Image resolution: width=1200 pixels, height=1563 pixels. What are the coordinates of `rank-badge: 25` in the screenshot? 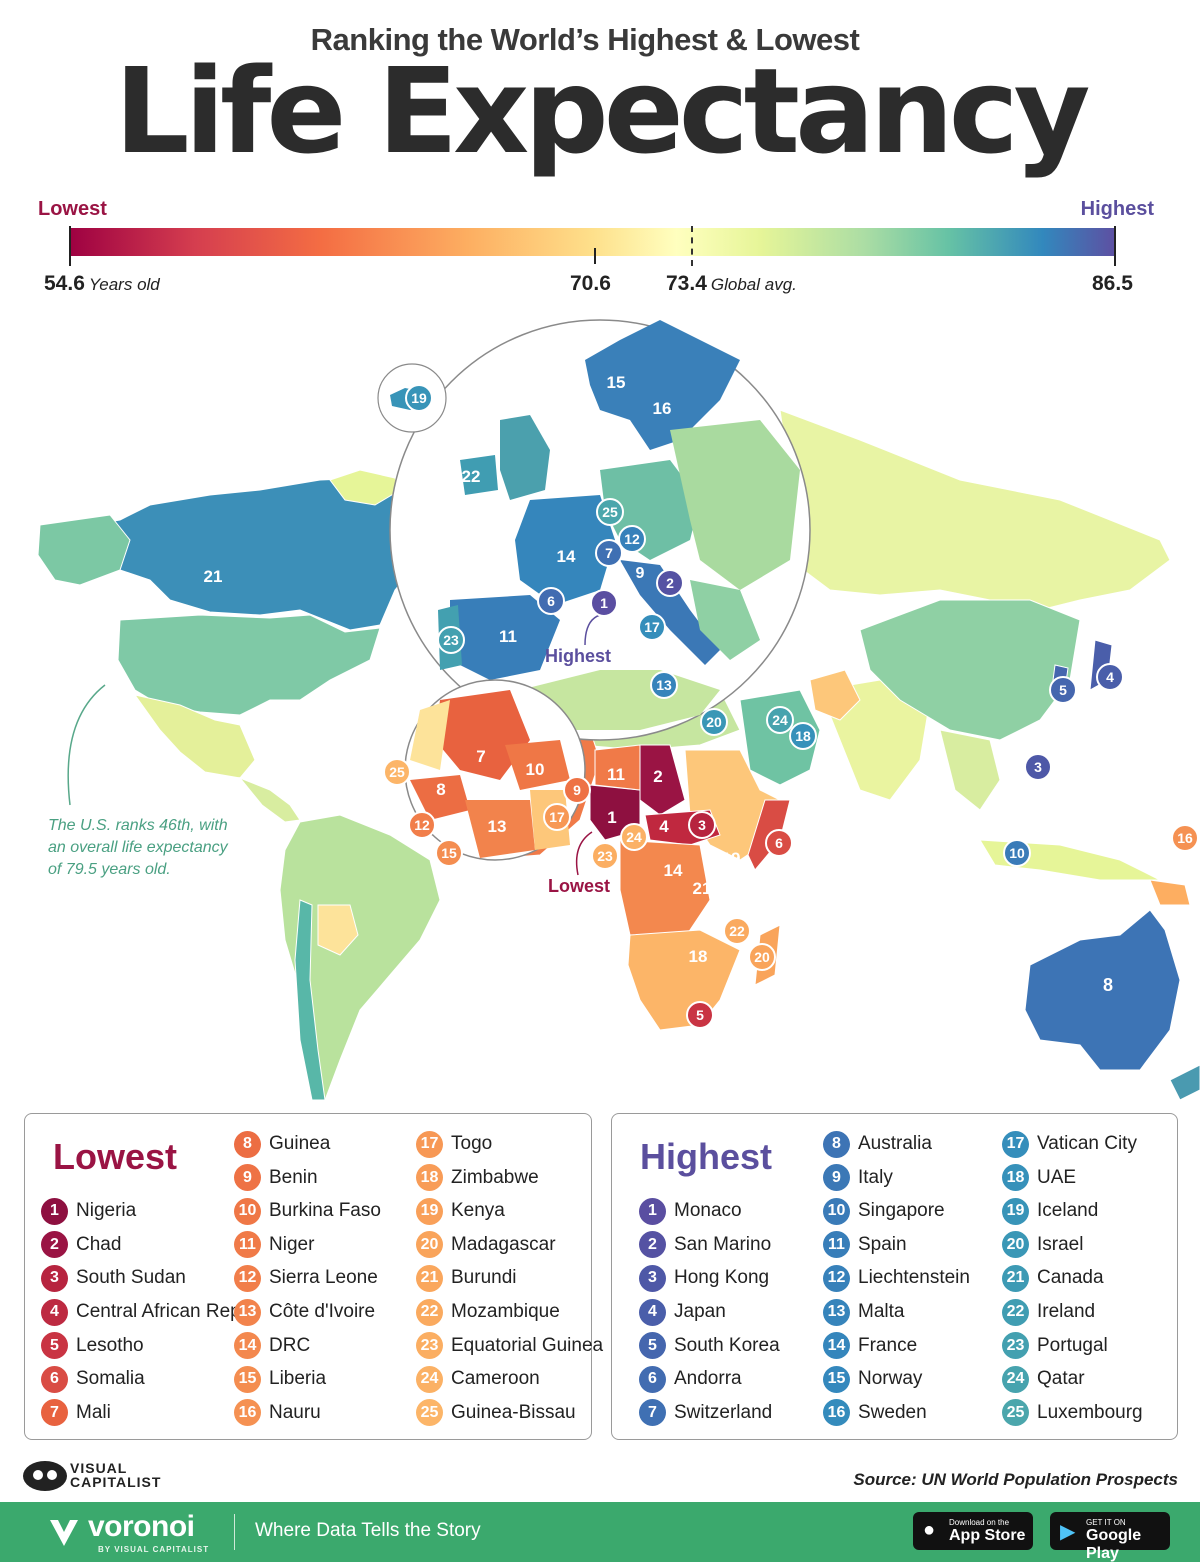 It's located at (429, 1413).